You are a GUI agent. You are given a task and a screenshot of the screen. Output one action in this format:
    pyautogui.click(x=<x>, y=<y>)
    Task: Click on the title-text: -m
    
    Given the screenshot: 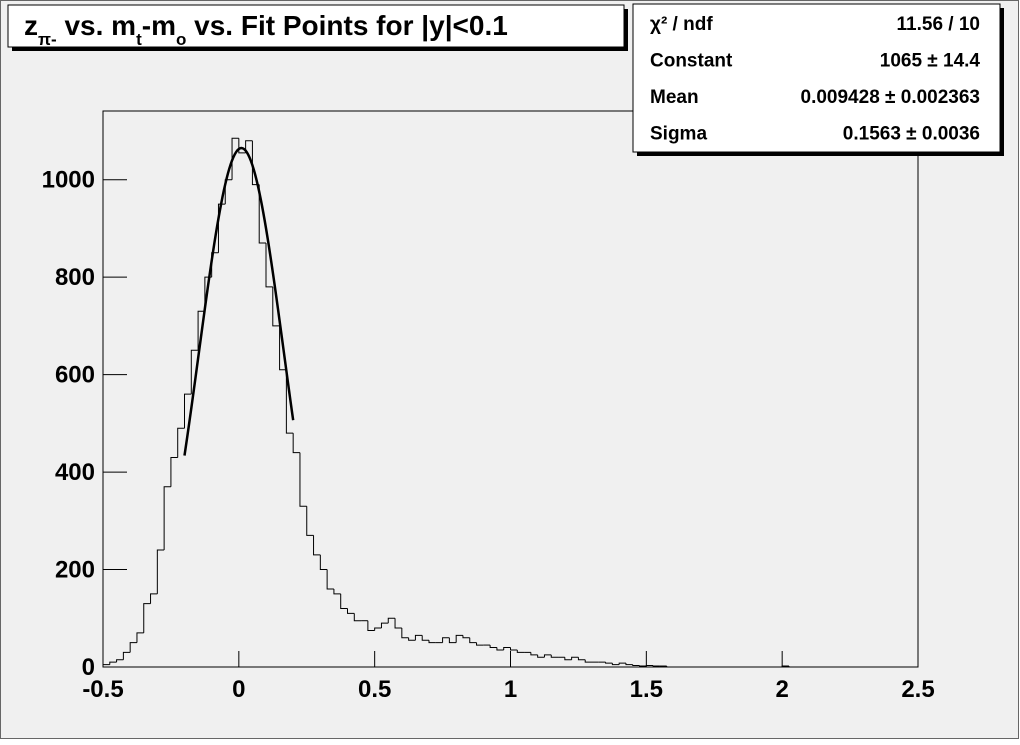 What is the action you would take?
    pyautogui.click(x=159, y=25)
    